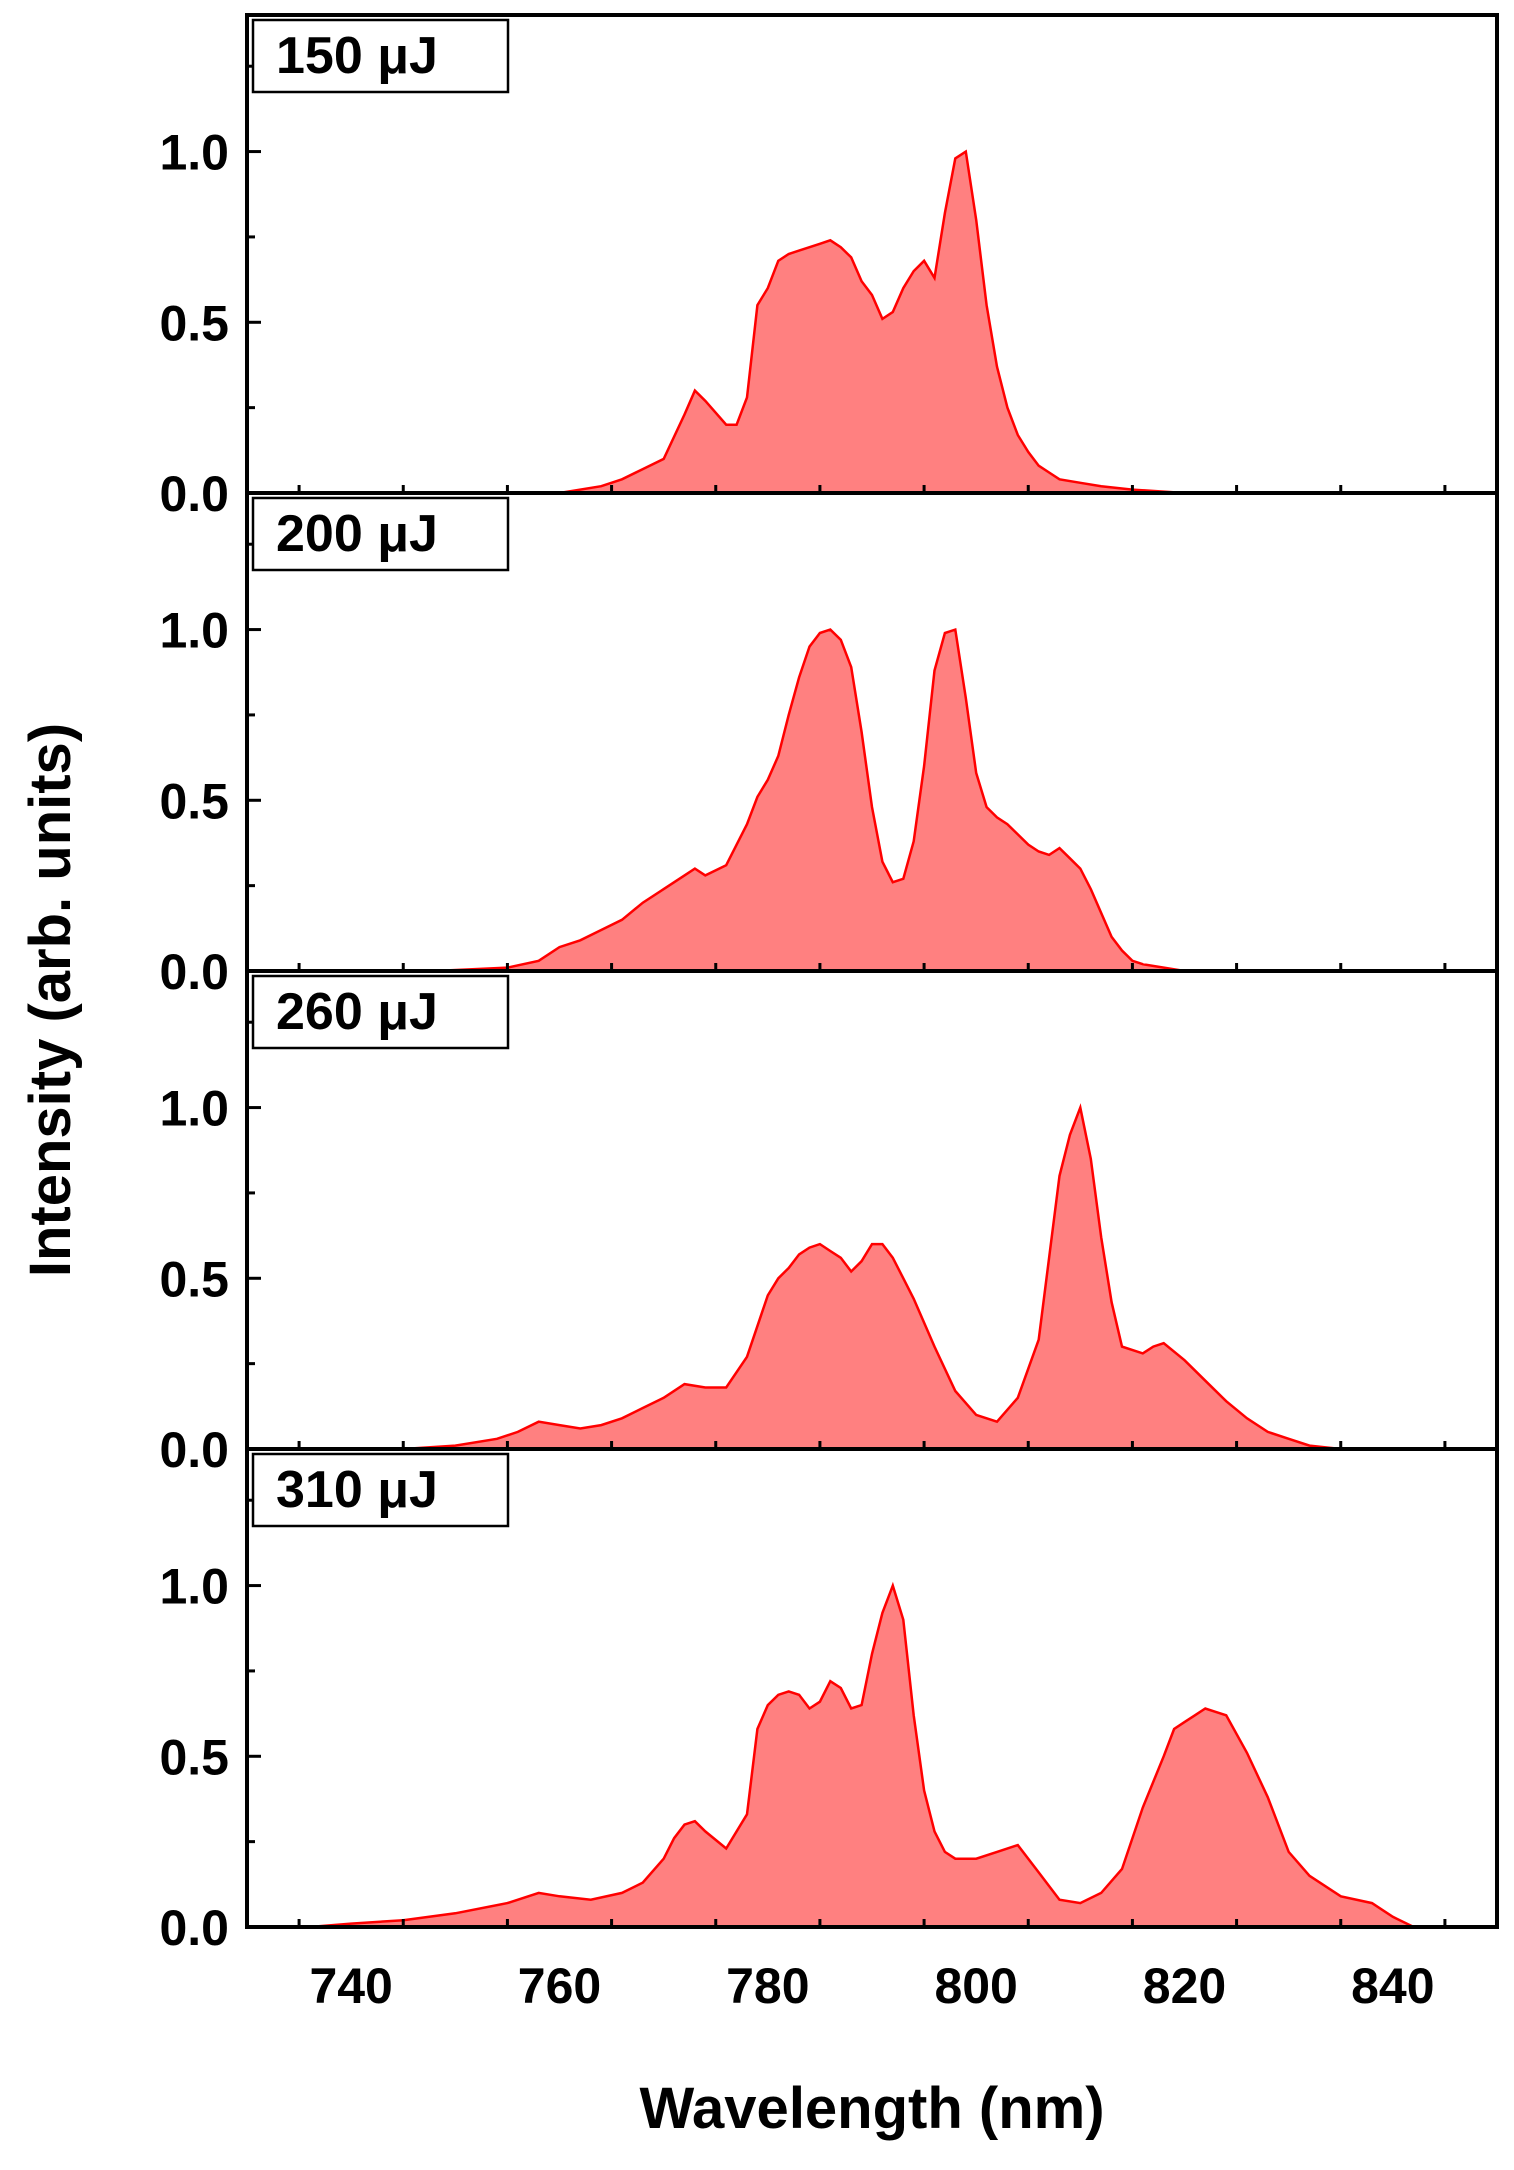 This screenshot has width=1514, height=2170. I want to click on x-tick-label: 820, so click(1184, 1986).